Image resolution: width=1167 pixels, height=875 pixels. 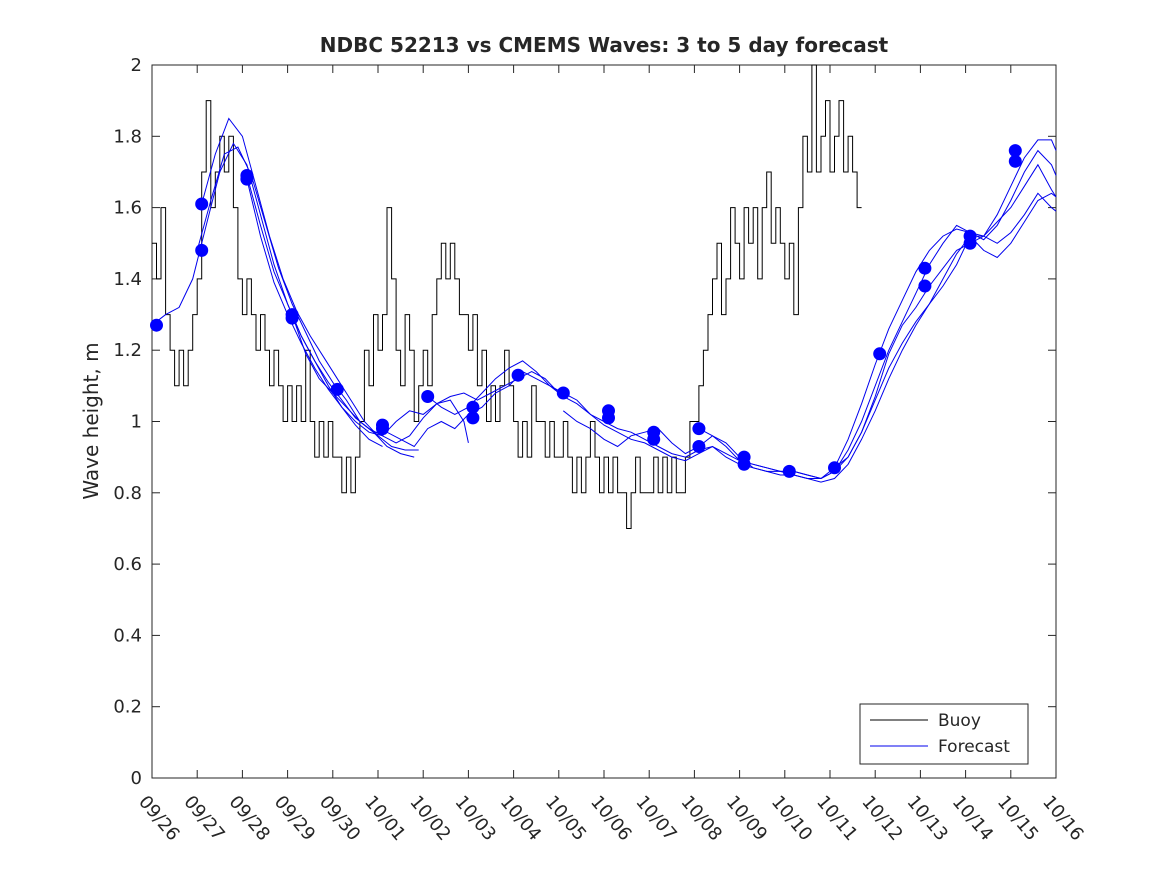 What do you see at coordinates (136, 65) in the screenshot?
I see `y-tick-label: 2` at bounding box center [136, 65].